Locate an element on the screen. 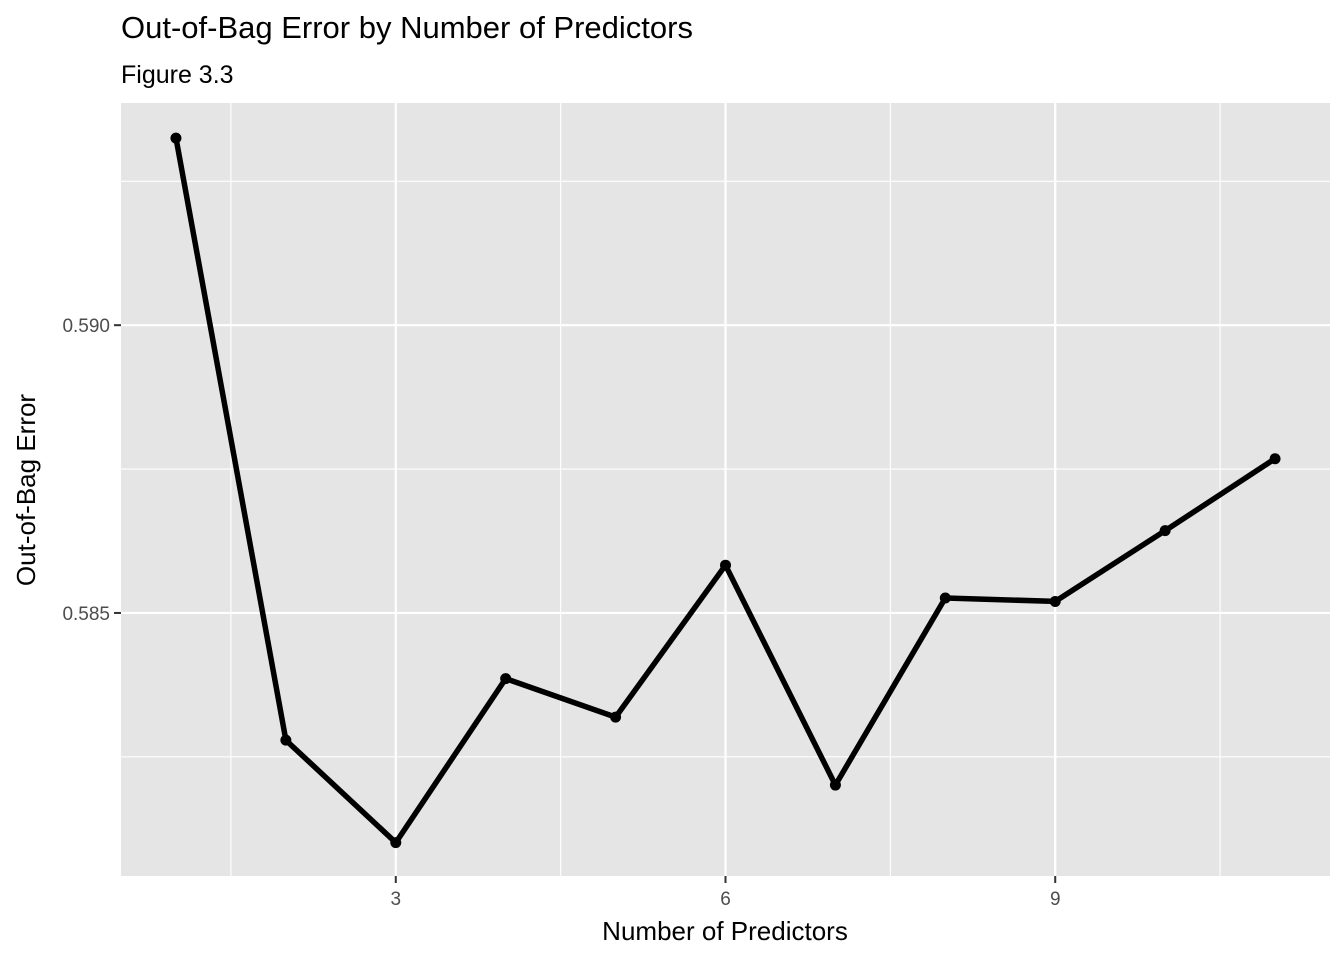 The image size is (1344, 960). y-tick-label: 0.585 is located at coordinates (86, 614).